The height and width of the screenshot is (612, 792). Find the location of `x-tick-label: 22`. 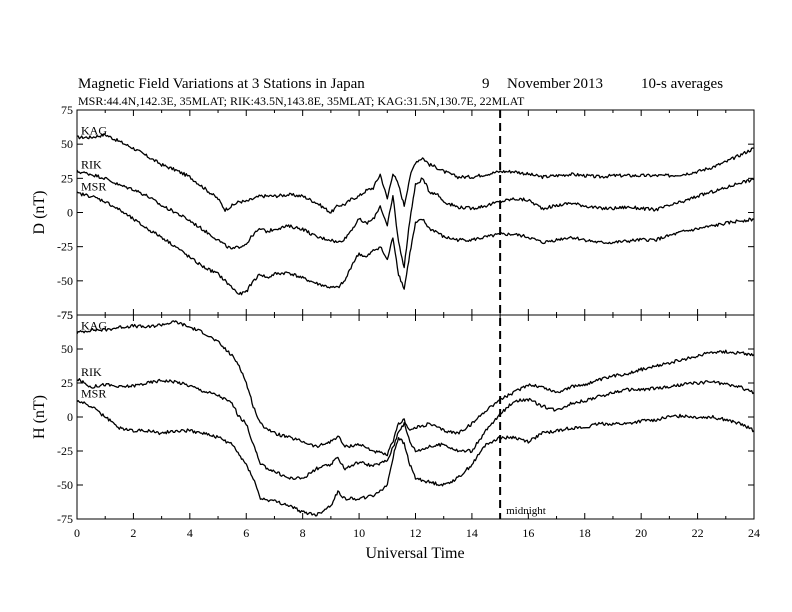

x-tick-label: 22 is located at coordinates (698, 533).